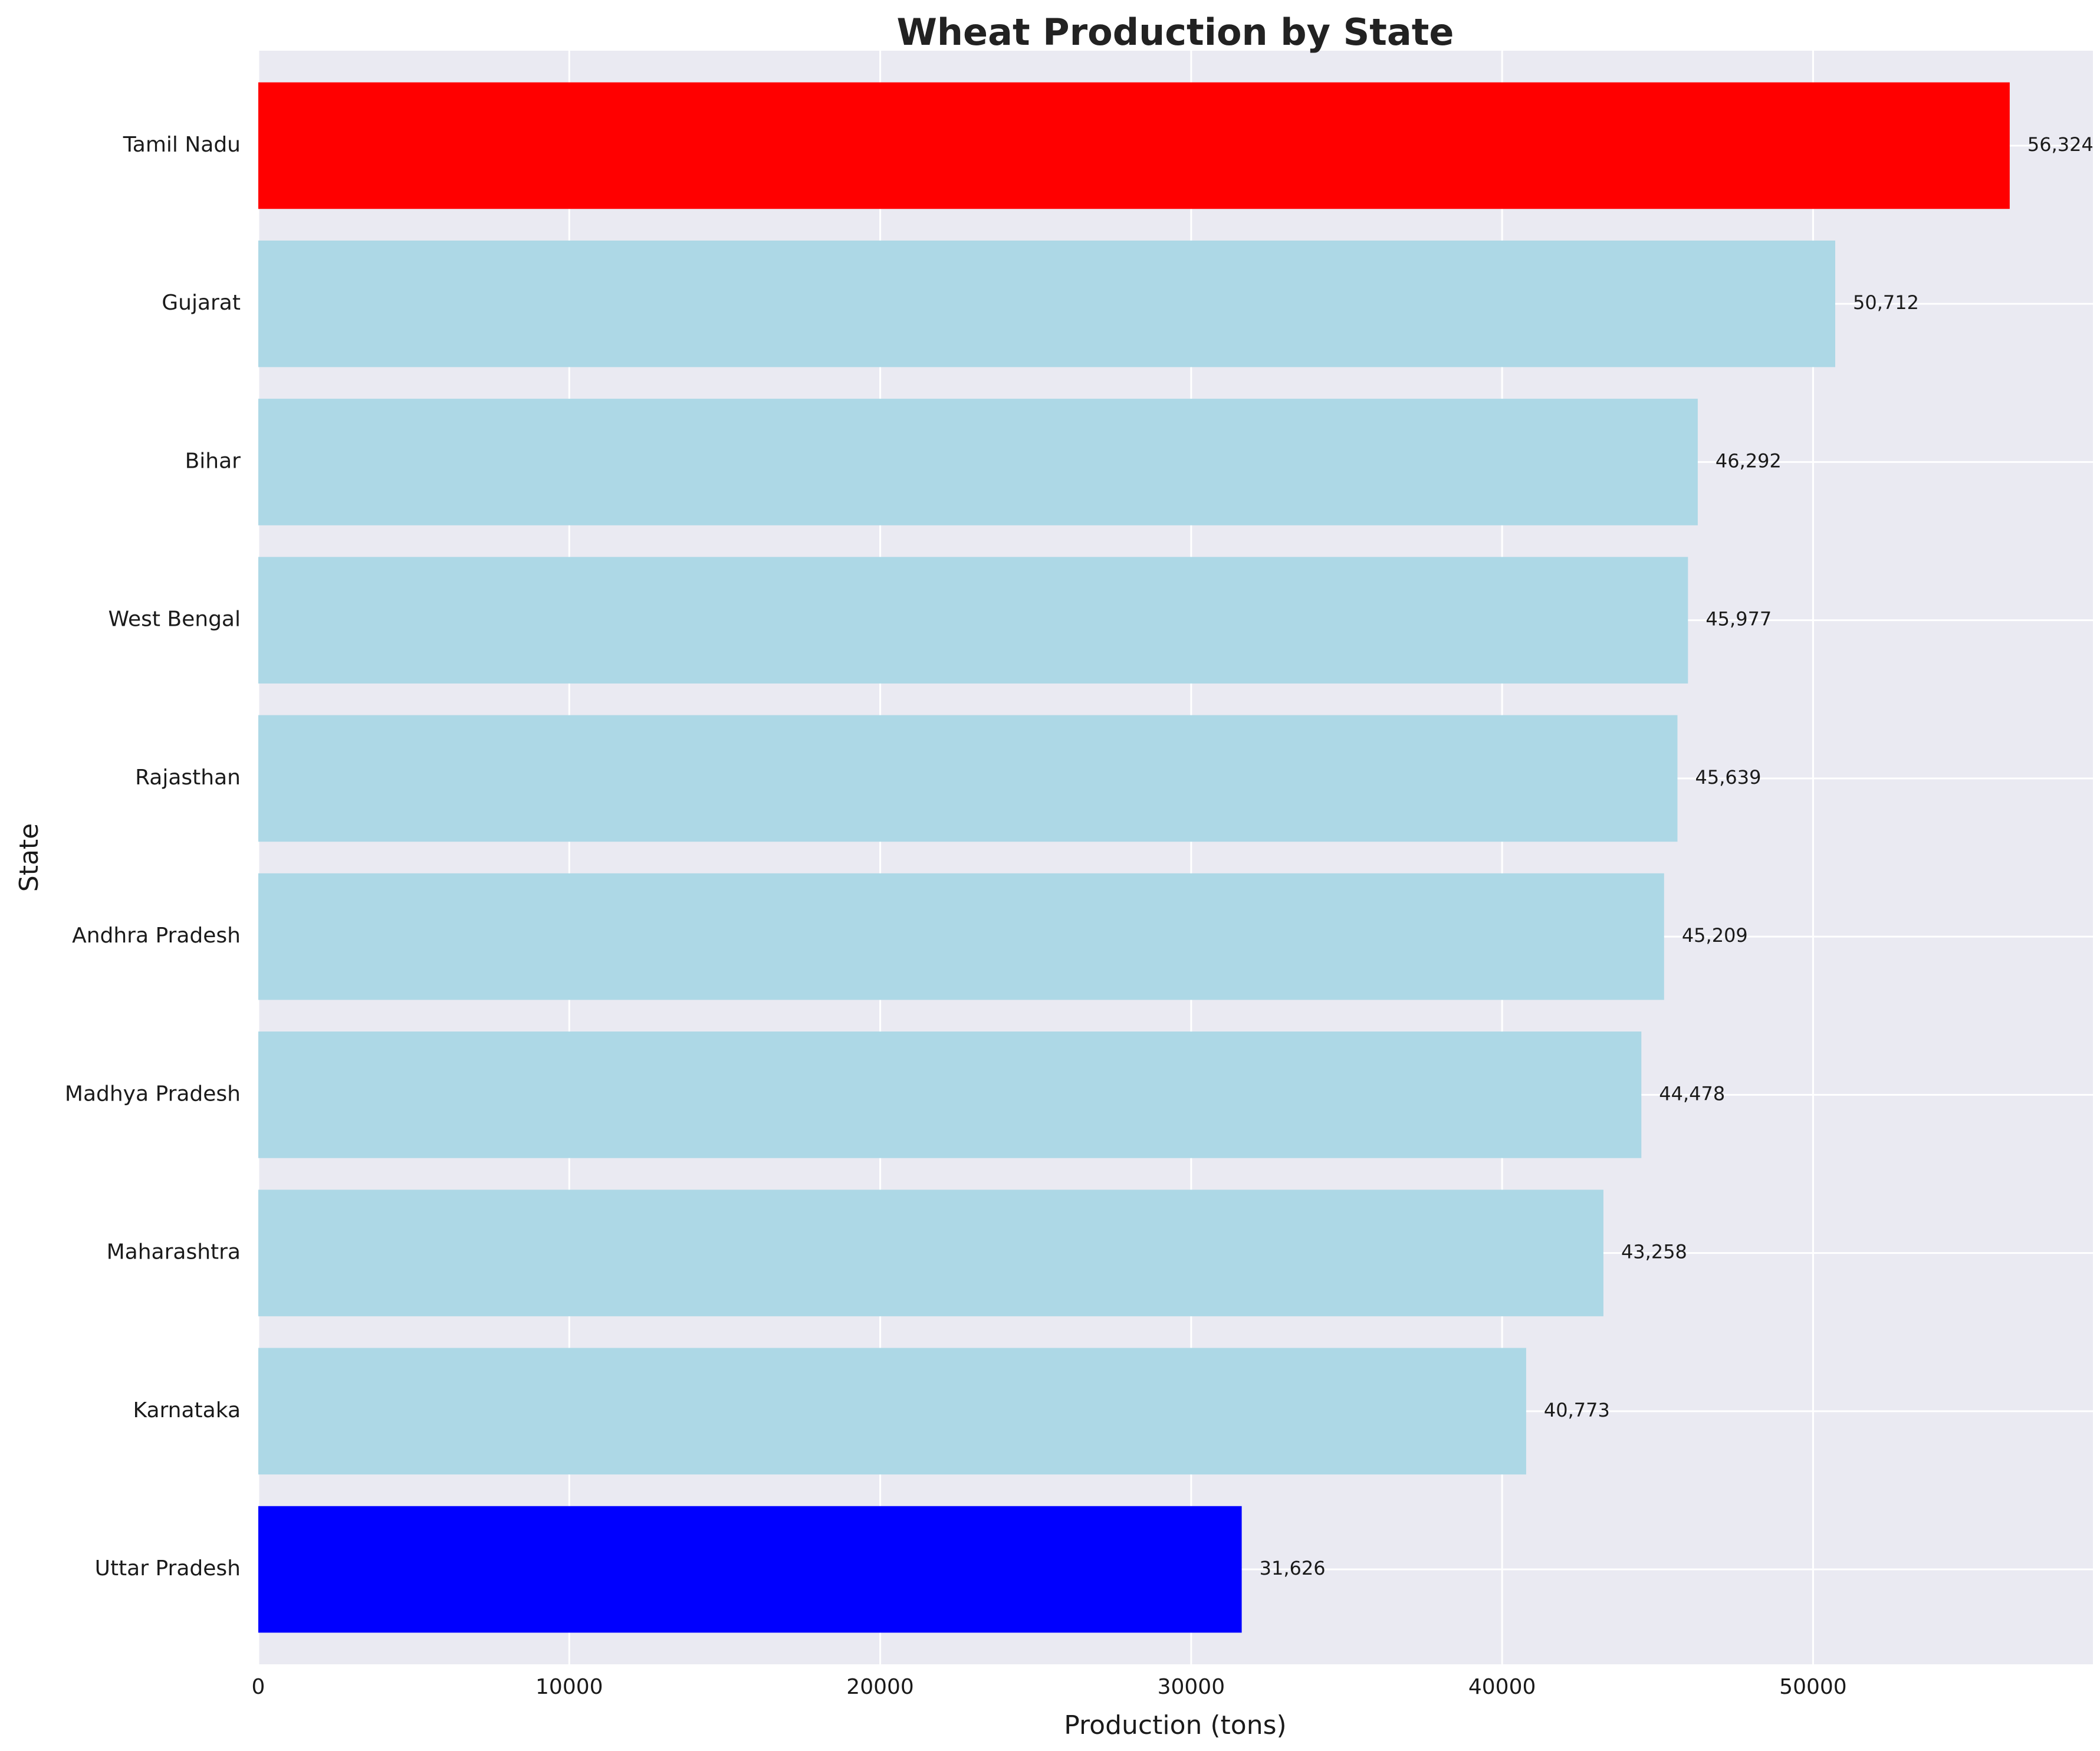 The height and width of the screenshot is (1751, 2100). What do you see at coordinates (1175, 32) in the screenshot?
I see `chart-title: Wheat Production by State` at bounding box center [1175, 32].